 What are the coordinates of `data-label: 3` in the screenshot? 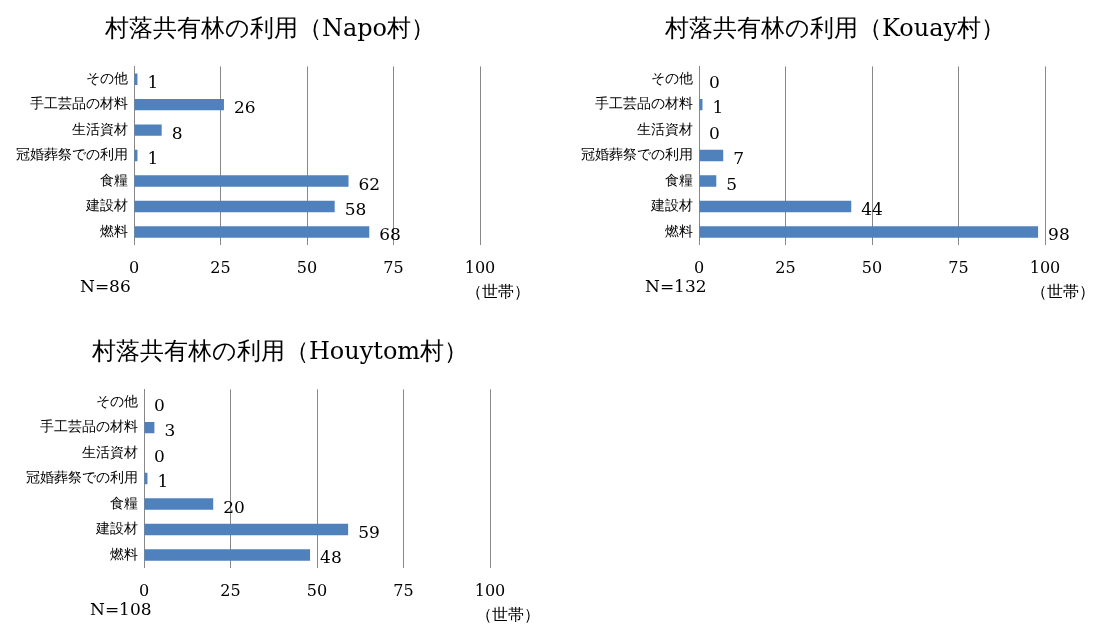 It's located at (170, 430).